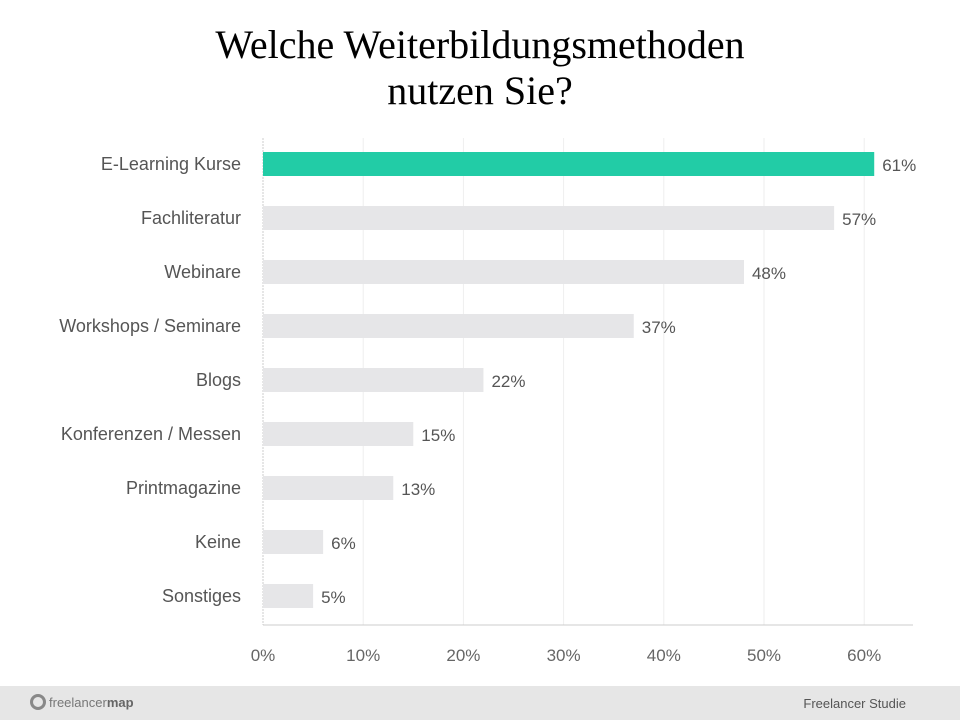  What do you see at coordinates (480, 90) in the screenshot?
I see `title-line: nutzen Sie?` at bounding box center [480, 90].